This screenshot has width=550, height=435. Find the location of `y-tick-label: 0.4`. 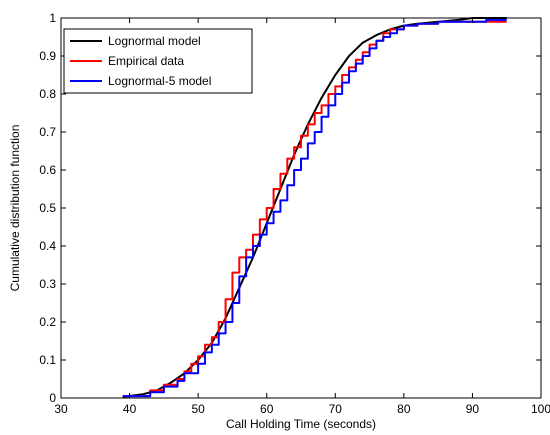

y-tick-label: 0.4 is located at coordinates (47, 246).